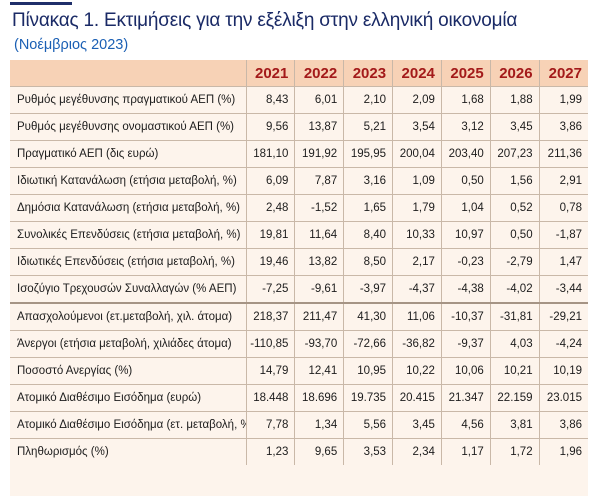 This screenshot has height=498, width=600. What do you see at coordinates (271, 451) in the screenshot?
I see `value-cell: 1,23` at bounding box center [271, 451].